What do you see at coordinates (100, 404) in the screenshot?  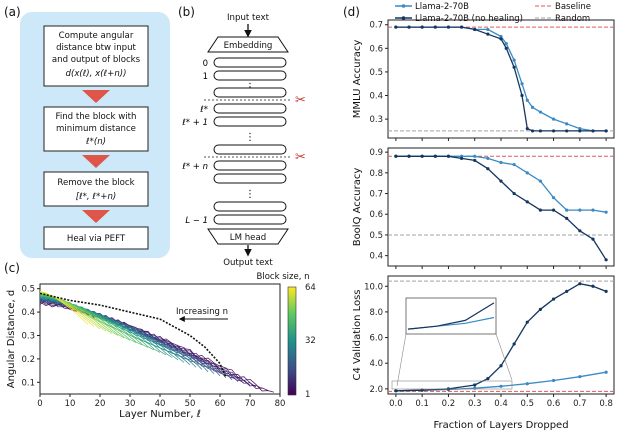 I see `x-tick-label: 20` at bounding box center [100, 404].